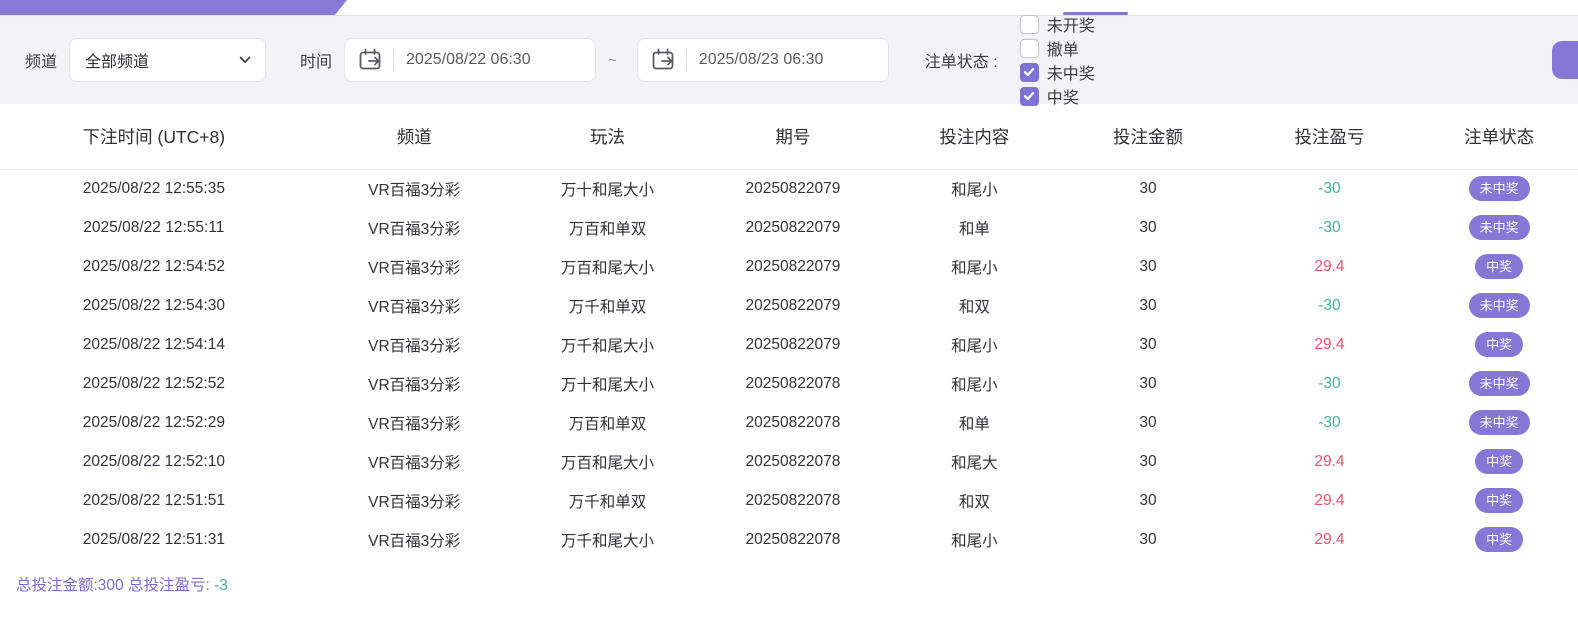  Describe the element at coordinates (113, 585) in the screenshot. I see `totals-text: 总投注金额:300 总投注盈亏:` at that location.